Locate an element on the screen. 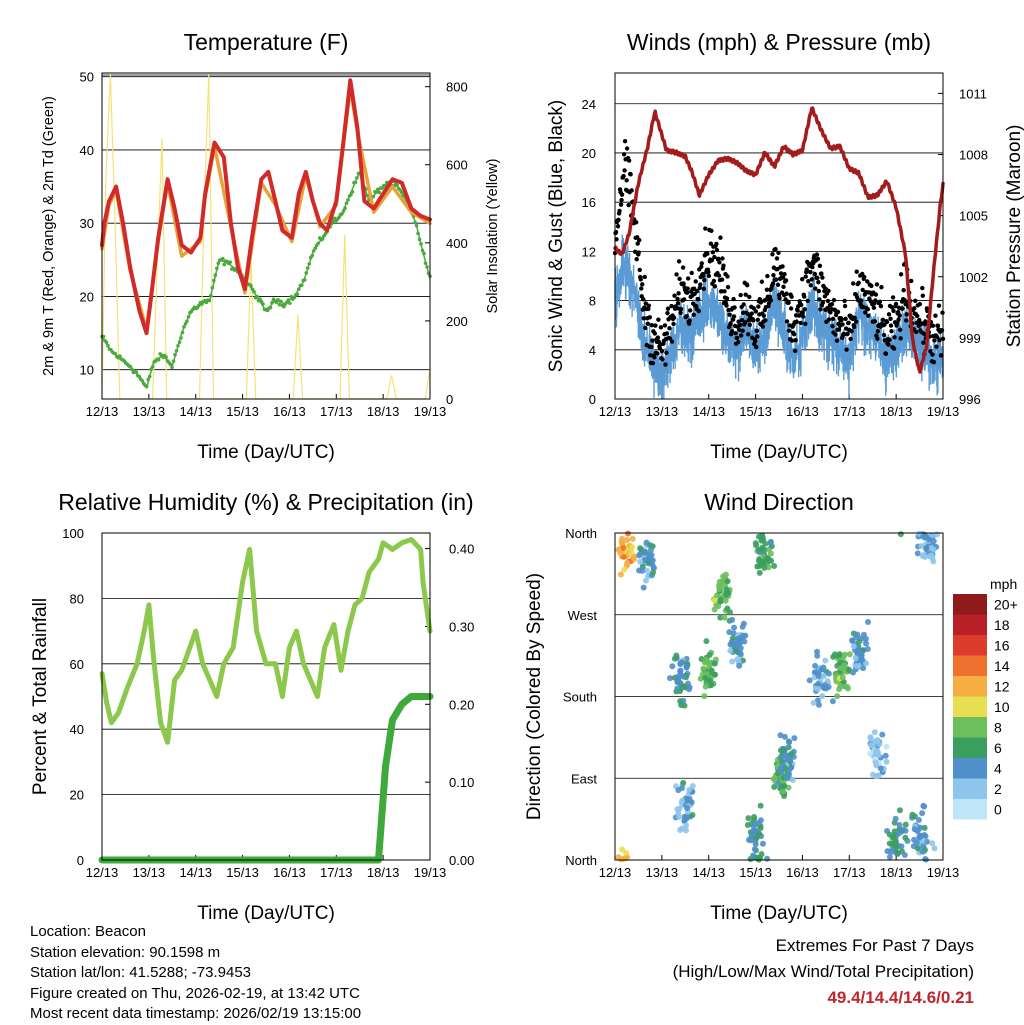 The width and height of the screenshot is (1024, 1025). y-tick-label: 16 is located at coordinates (589, 202).